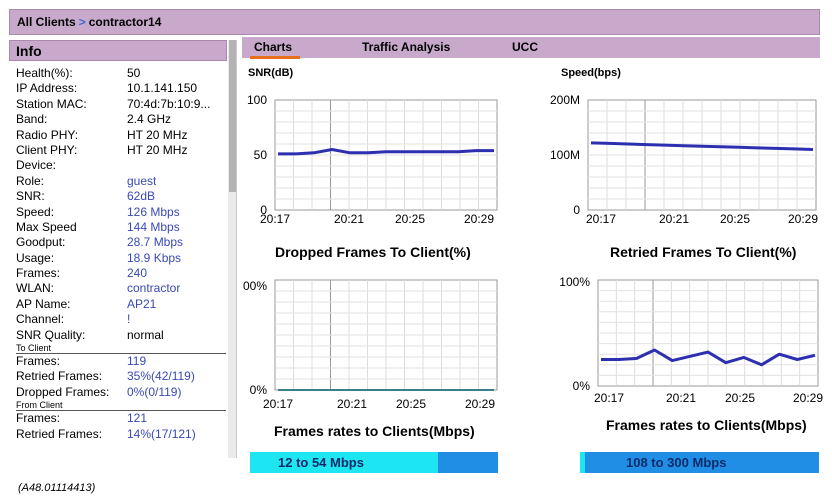  Describe the element at coordinates (161, 376) in the screenshot. I see `info-value: 35%(42/119)` at that location.